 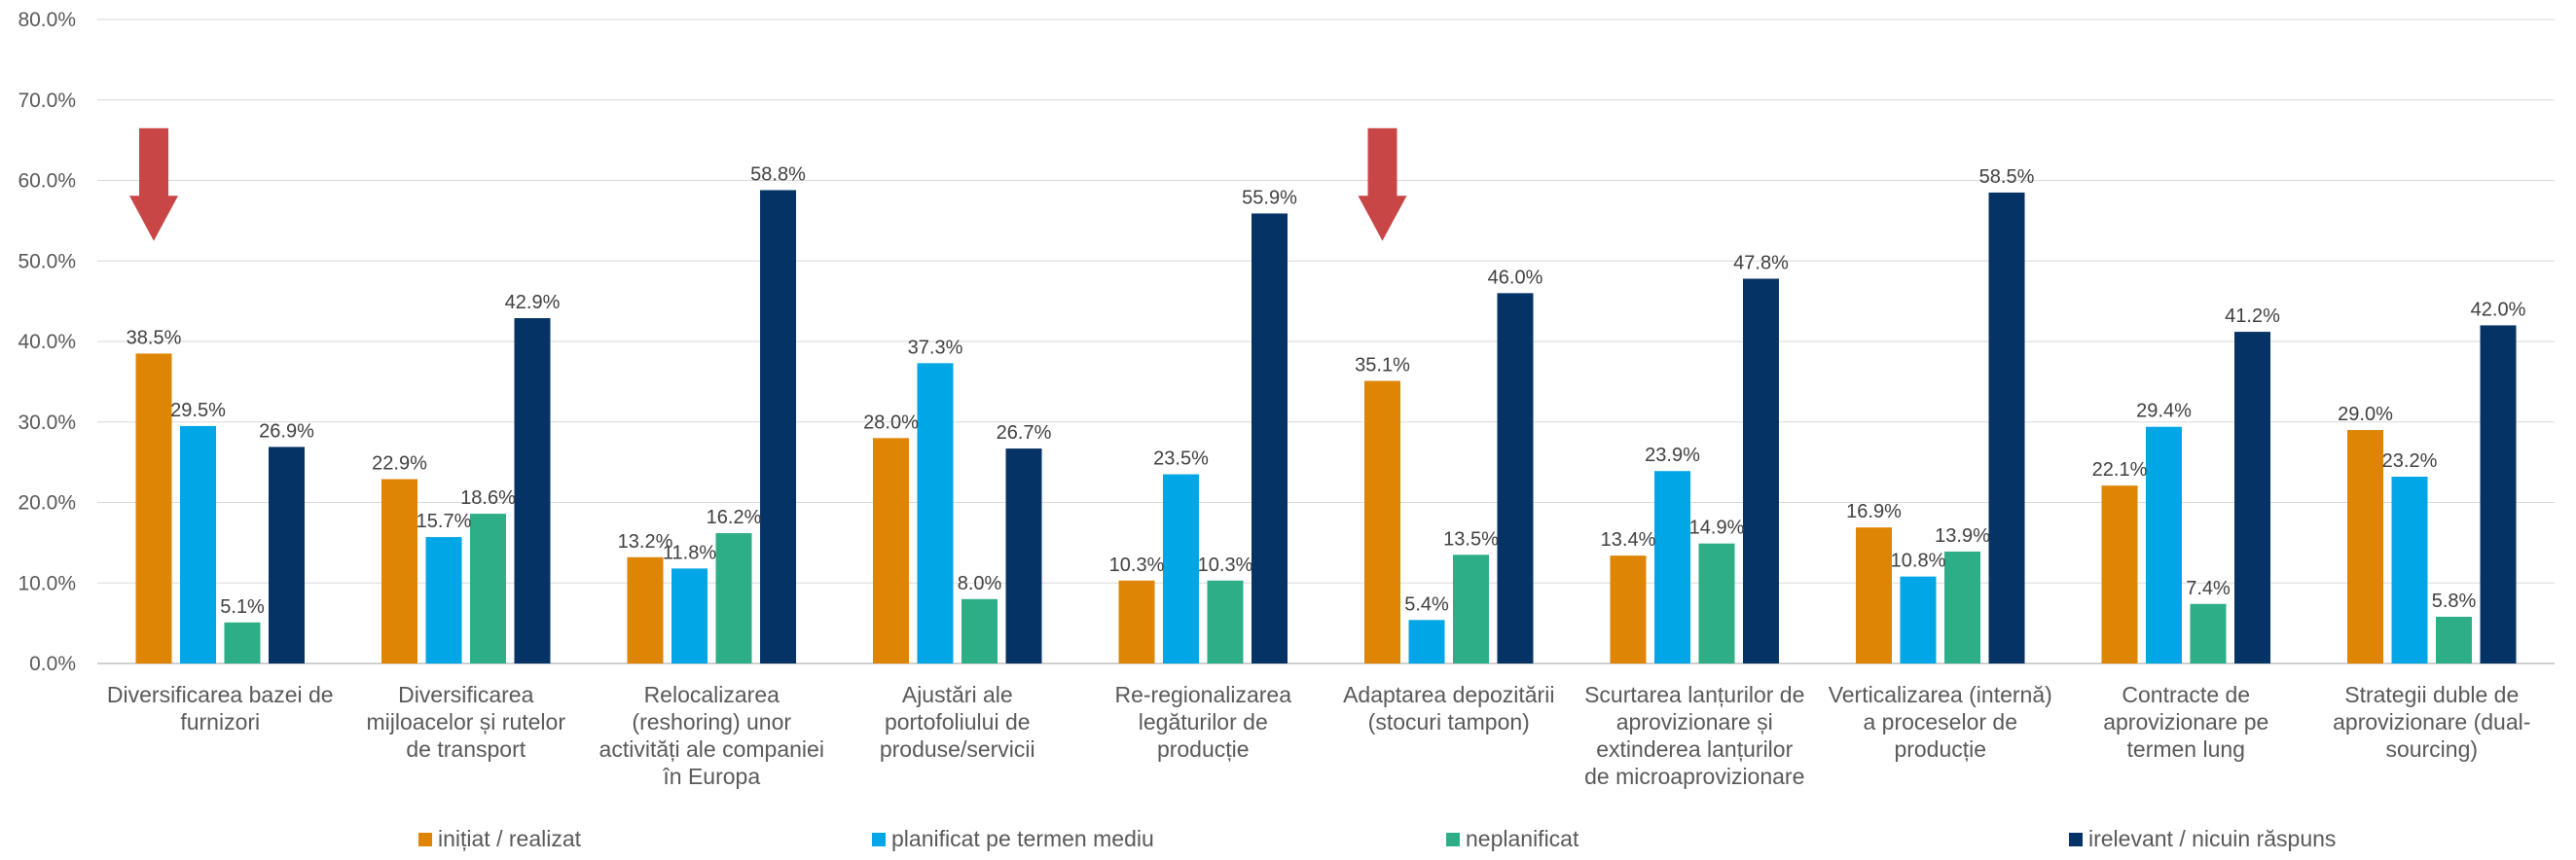 What do you see at coordinates (2164, 411) in the screenshot?
I see `data-label: 29.4%` at bounding box center [2164, 411].